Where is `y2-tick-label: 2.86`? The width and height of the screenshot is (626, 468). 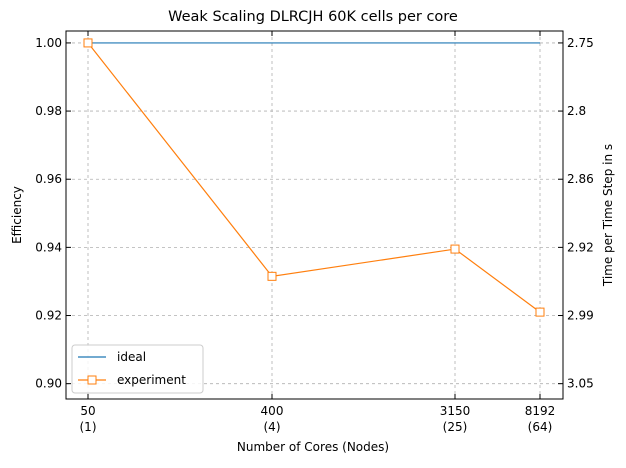 y2-tick-label: 2.86 is located at coordinates (580, 179).